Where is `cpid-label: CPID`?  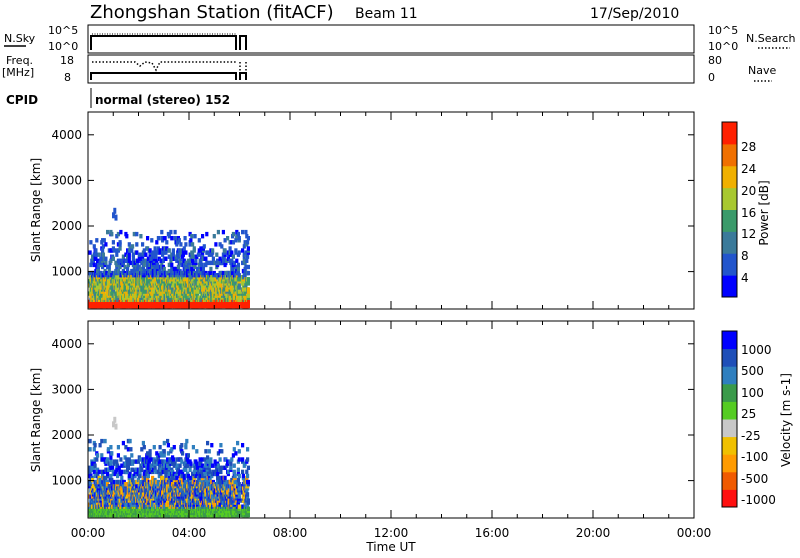
cpid-label: CPID is located at coordinates (22, 100).